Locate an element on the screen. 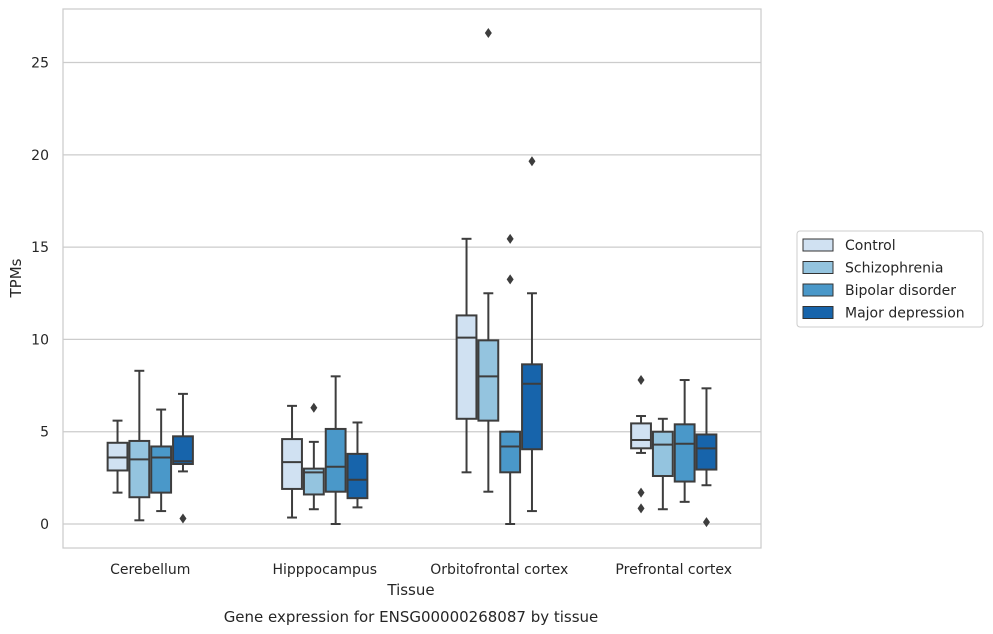 This screenshot has height=634, width=993. y-tick-label: 20 is located at coordinates (40, 156).